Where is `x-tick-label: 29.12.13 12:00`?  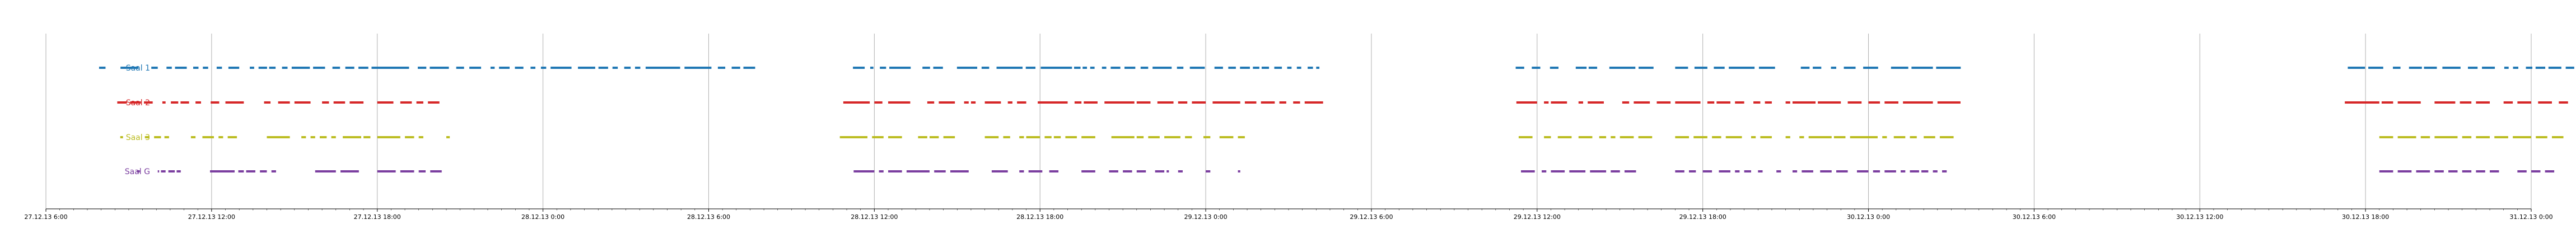
x-tick-label: 29.12.13 12:00 is located at coordinates (1537, 217).